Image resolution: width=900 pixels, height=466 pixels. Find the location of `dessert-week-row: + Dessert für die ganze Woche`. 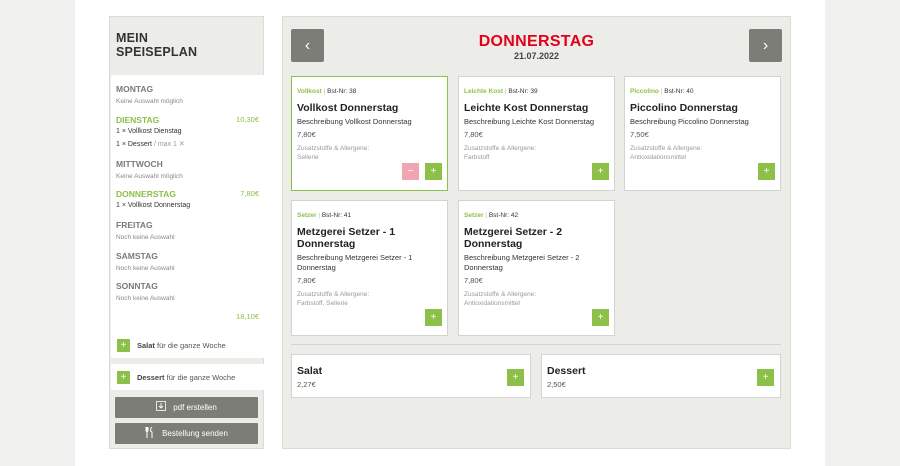

dessert-week-row: + Dessert für die ganze Woche is located at coordinates (187, 377).